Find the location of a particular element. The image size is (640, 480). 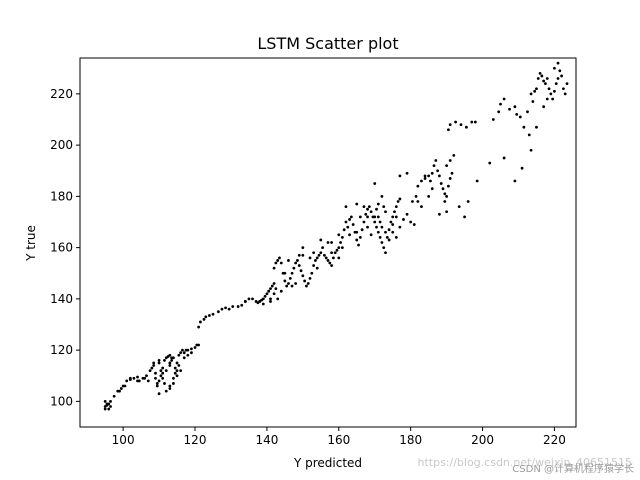

watermark-brand: CSDN @计算机程序猿学长 is located at coordinates (573, 468).